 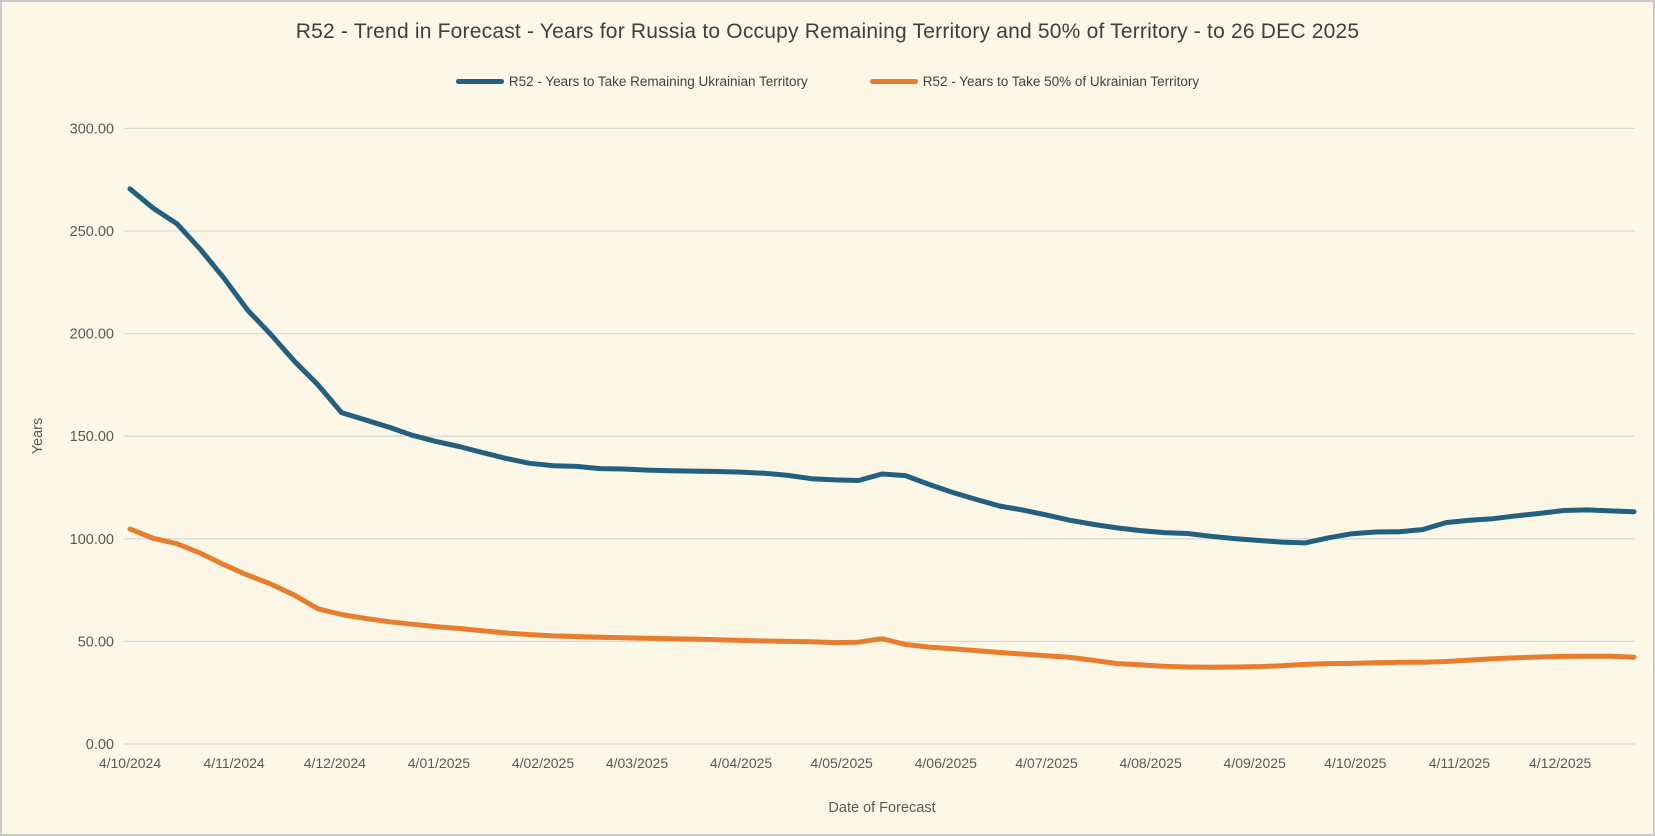 I want to click on y-tick-label: 150.00, so click(x=92, y=437).